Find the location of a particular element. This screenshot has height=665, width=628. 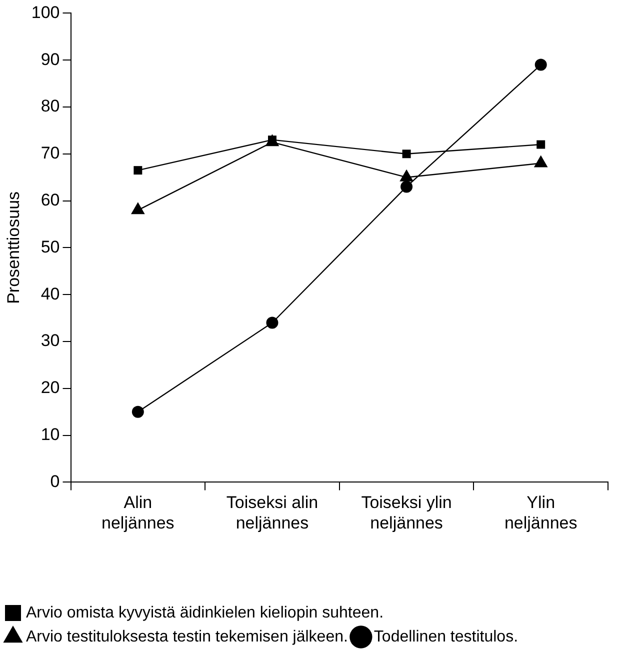

y-tick-label: 40 is located at coordinates (50, 294).